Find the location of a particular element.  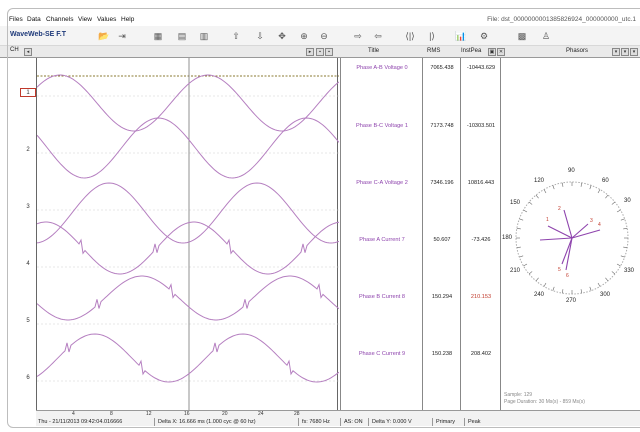

table-row: Phase C Current 9 150.238 208.402 is located at coordinates (420, 354).